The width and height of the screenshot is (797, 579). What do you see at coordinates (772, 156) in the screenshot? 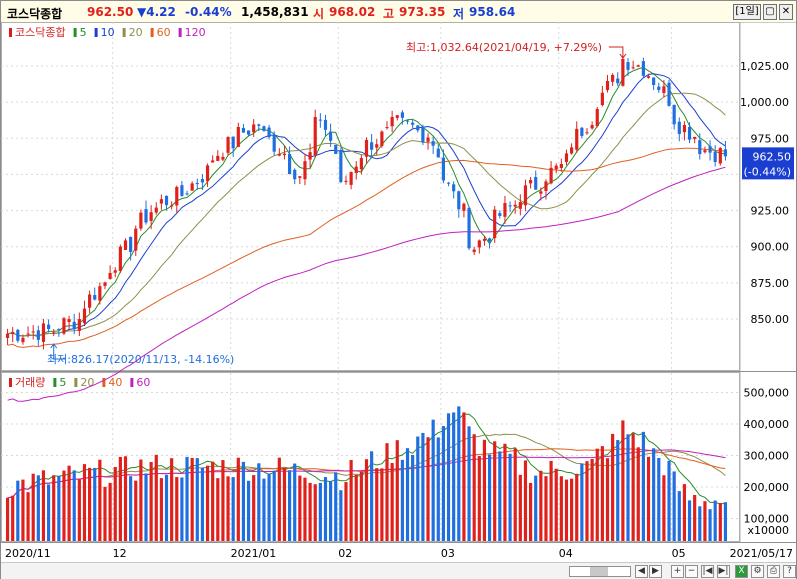
I see `price-tag-value: 962.50` at bounding box center [772, 156].